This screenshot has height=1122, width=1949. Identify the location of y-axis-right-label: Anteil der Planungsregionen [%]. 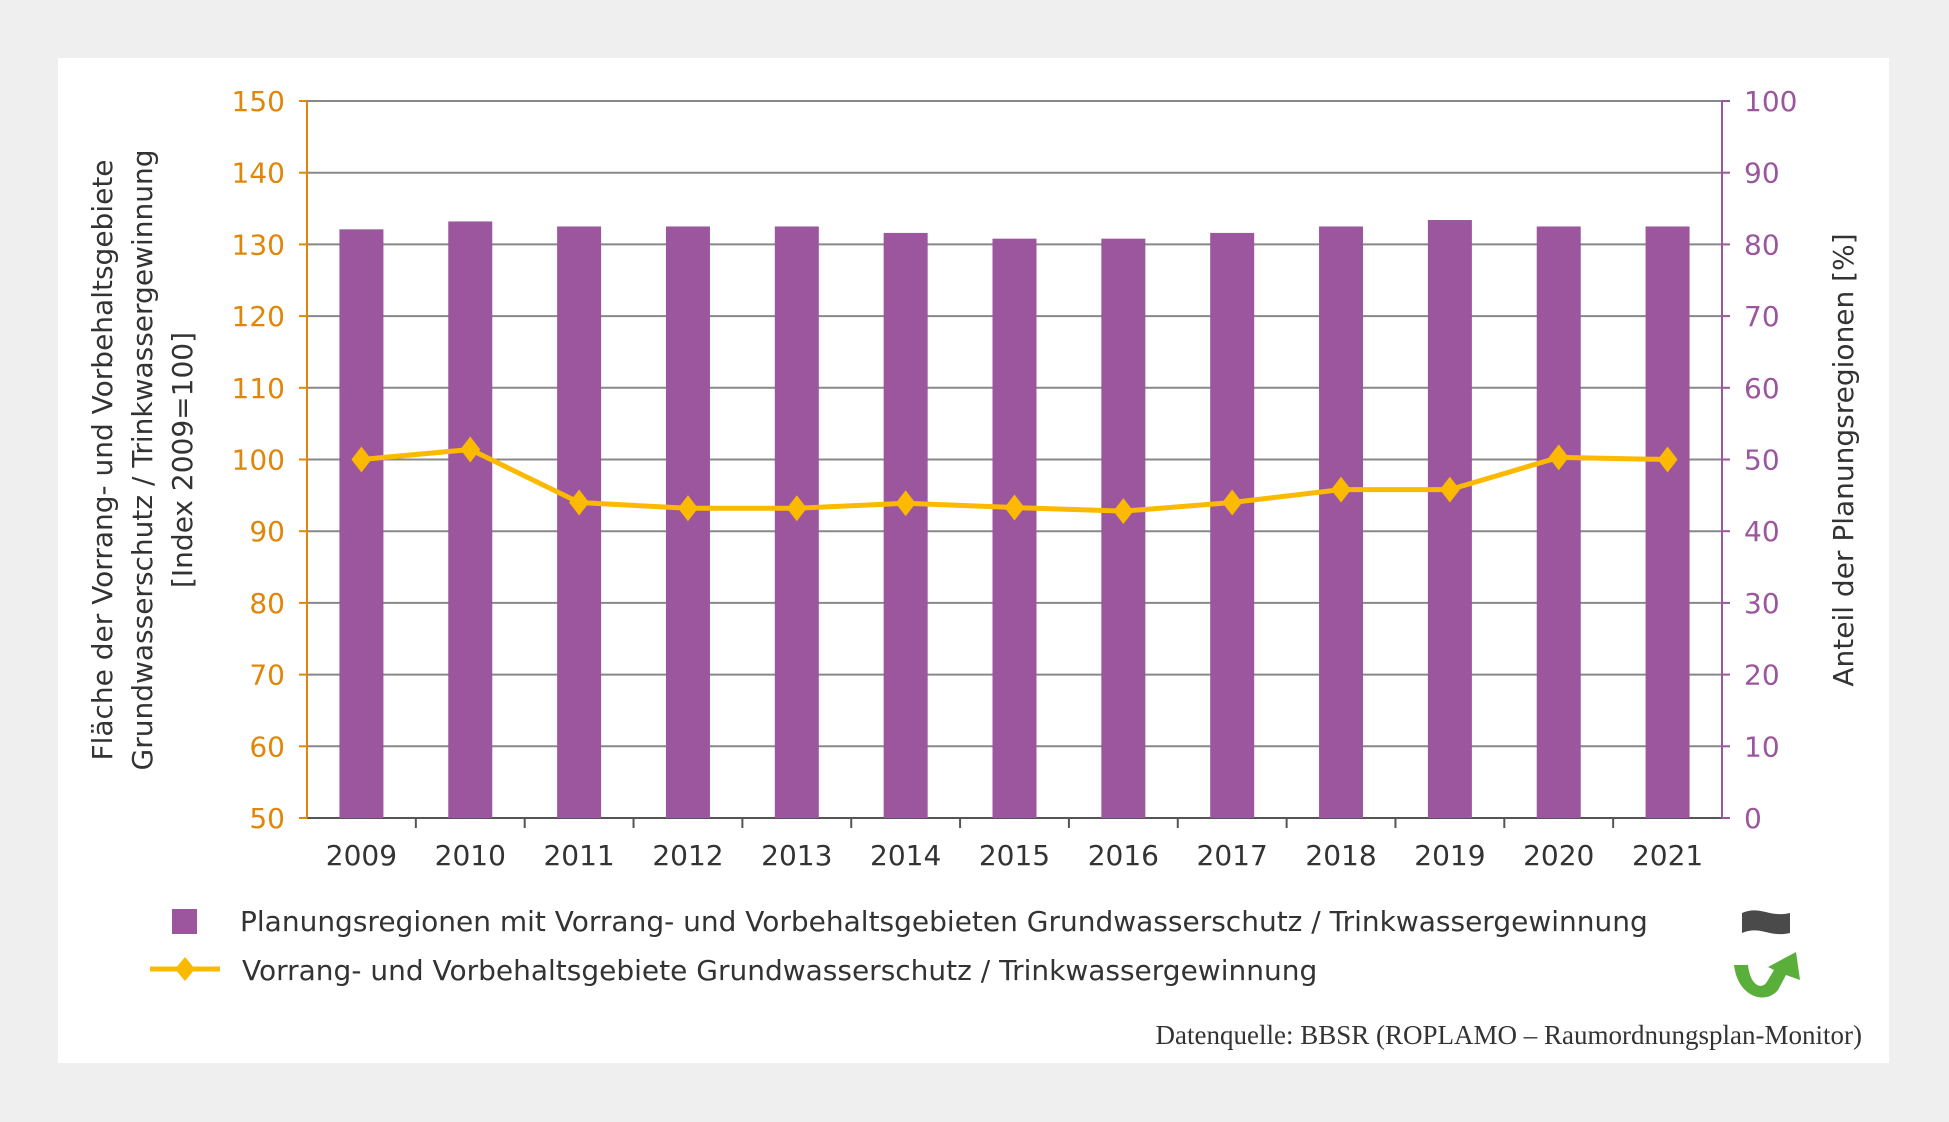
(1843, 459).